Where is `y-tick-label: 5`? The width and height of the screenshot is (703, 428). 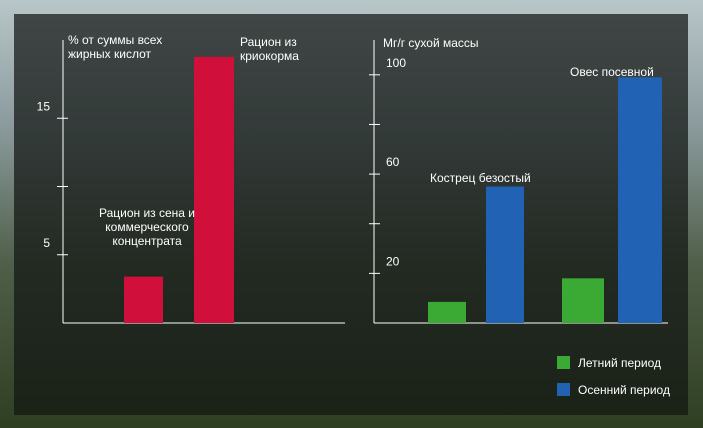
y-tick-label: 5 is located at coordinates (46, 243).